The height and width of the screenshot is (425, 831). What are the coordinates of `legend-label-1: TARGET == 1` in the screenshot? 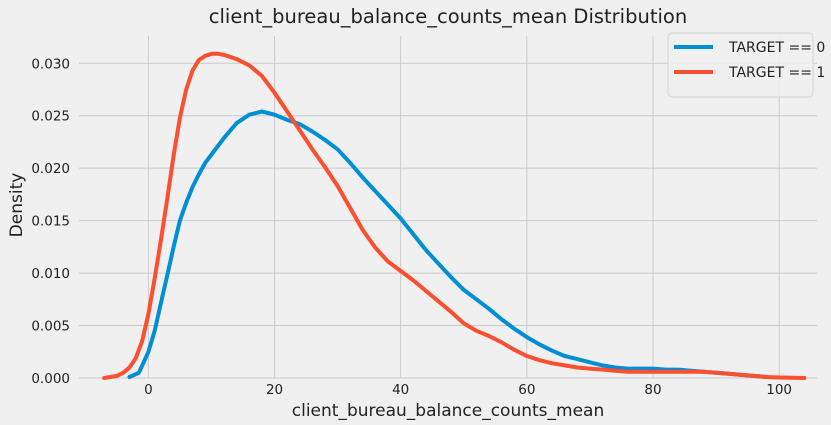 It's located at (776, 73).